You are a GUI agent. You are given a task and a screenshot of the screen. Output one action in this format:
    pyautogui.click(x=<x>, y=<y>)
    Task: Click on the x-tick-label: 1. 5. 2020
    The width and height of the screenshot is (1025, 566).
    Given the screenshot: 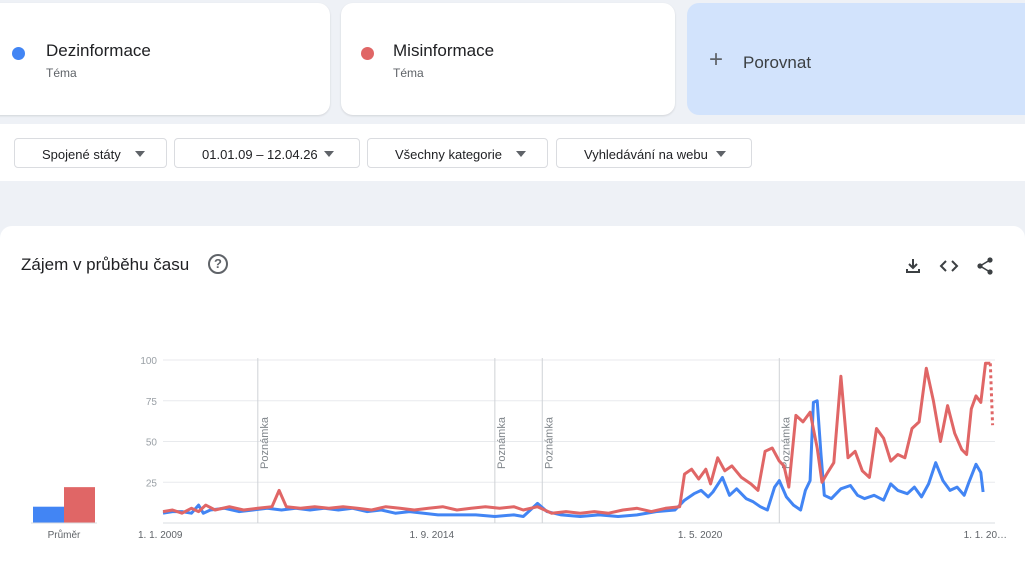 What is the action you would take?
    pyautogui.click(x=700, y=535)
    